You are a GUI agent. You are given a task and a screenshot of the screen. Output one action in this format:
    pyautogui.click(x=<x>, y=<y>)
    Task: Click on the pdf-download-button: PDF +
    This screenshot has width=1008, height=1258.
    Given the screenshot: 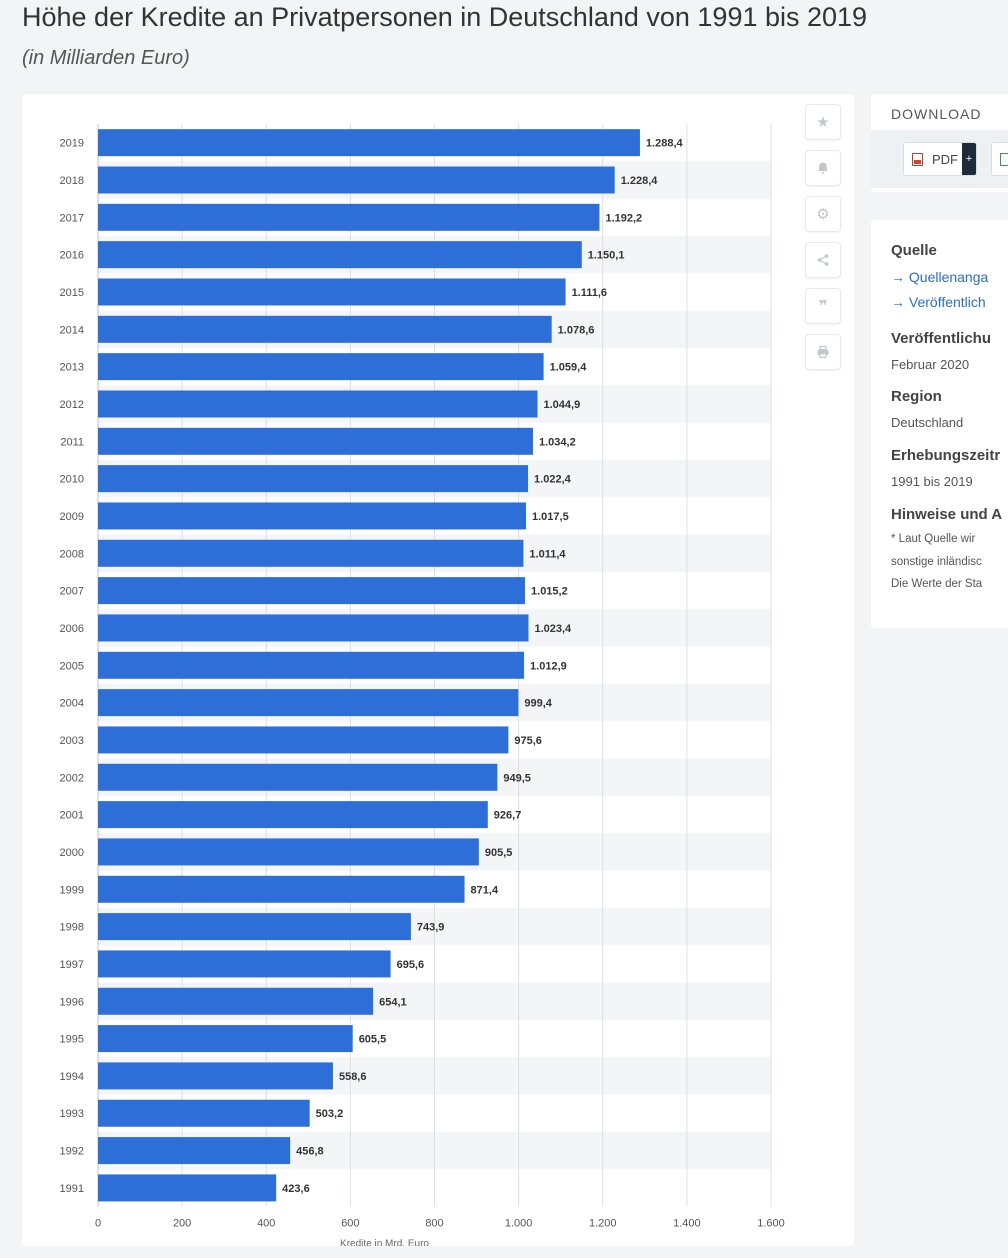 What is the action you would take?
    pyautogui.click(x=940, y=159)
    